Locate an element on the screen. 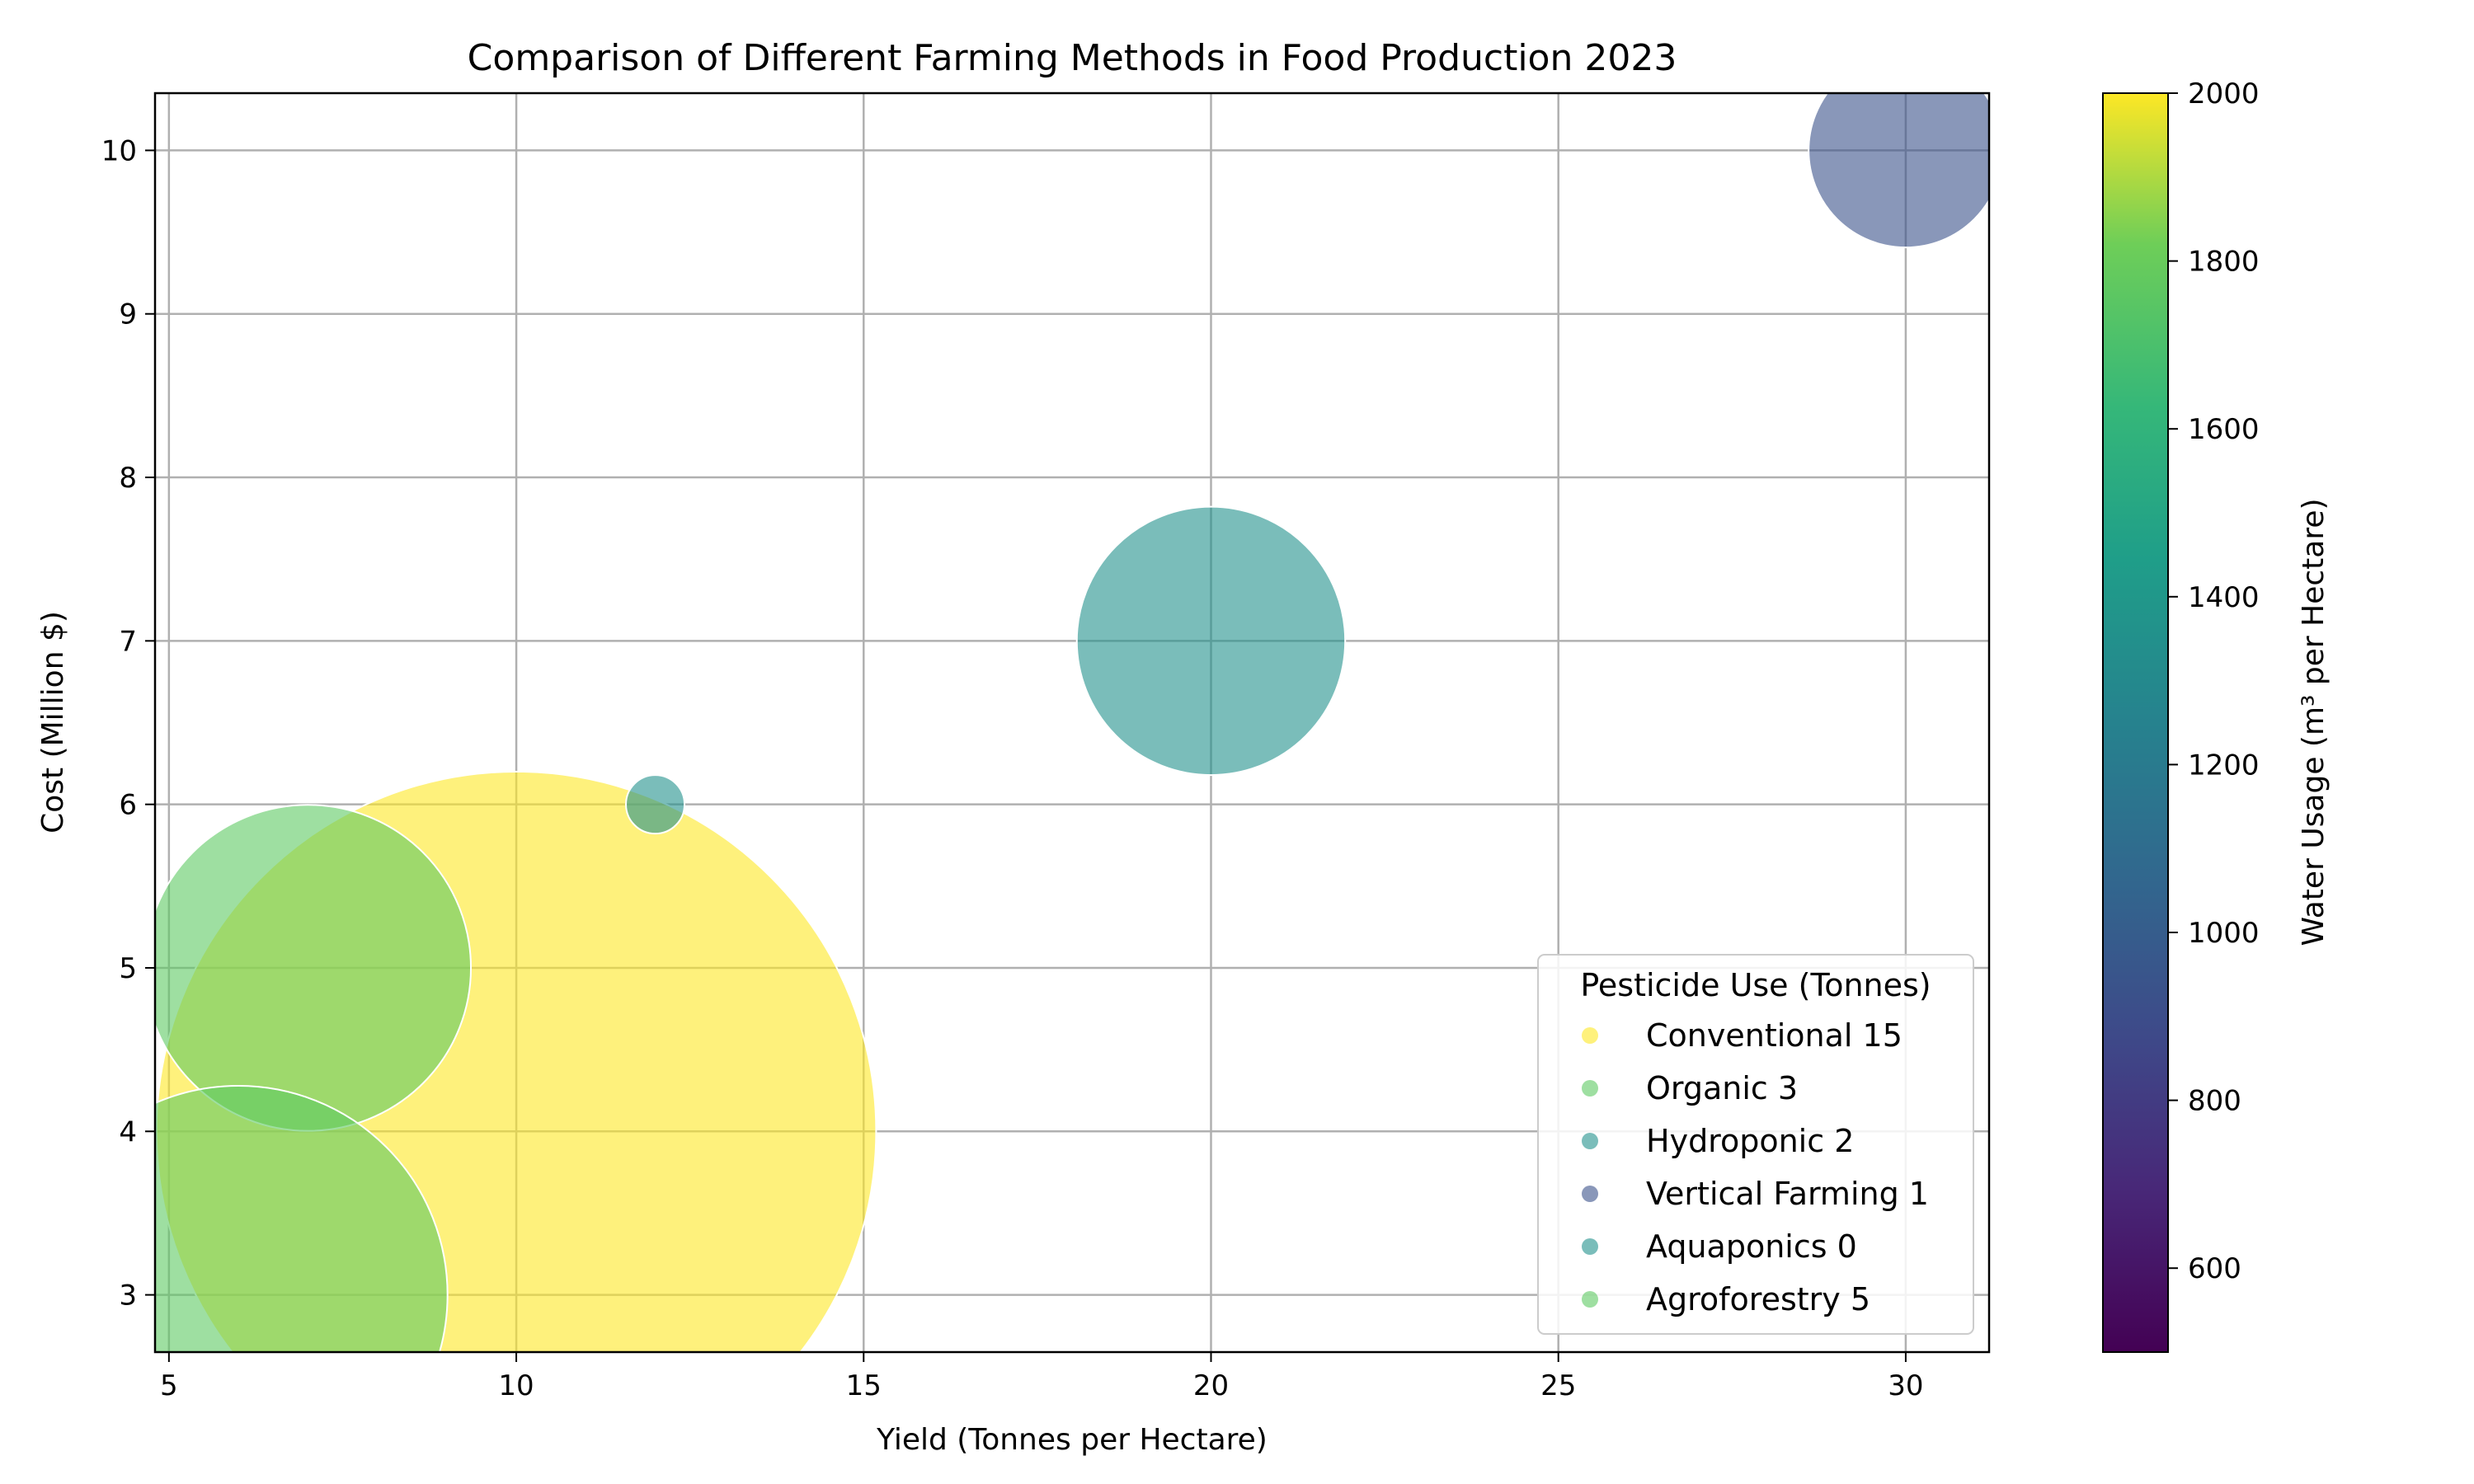  x-tick-label: 10 is located at coordinates (516, 1385).